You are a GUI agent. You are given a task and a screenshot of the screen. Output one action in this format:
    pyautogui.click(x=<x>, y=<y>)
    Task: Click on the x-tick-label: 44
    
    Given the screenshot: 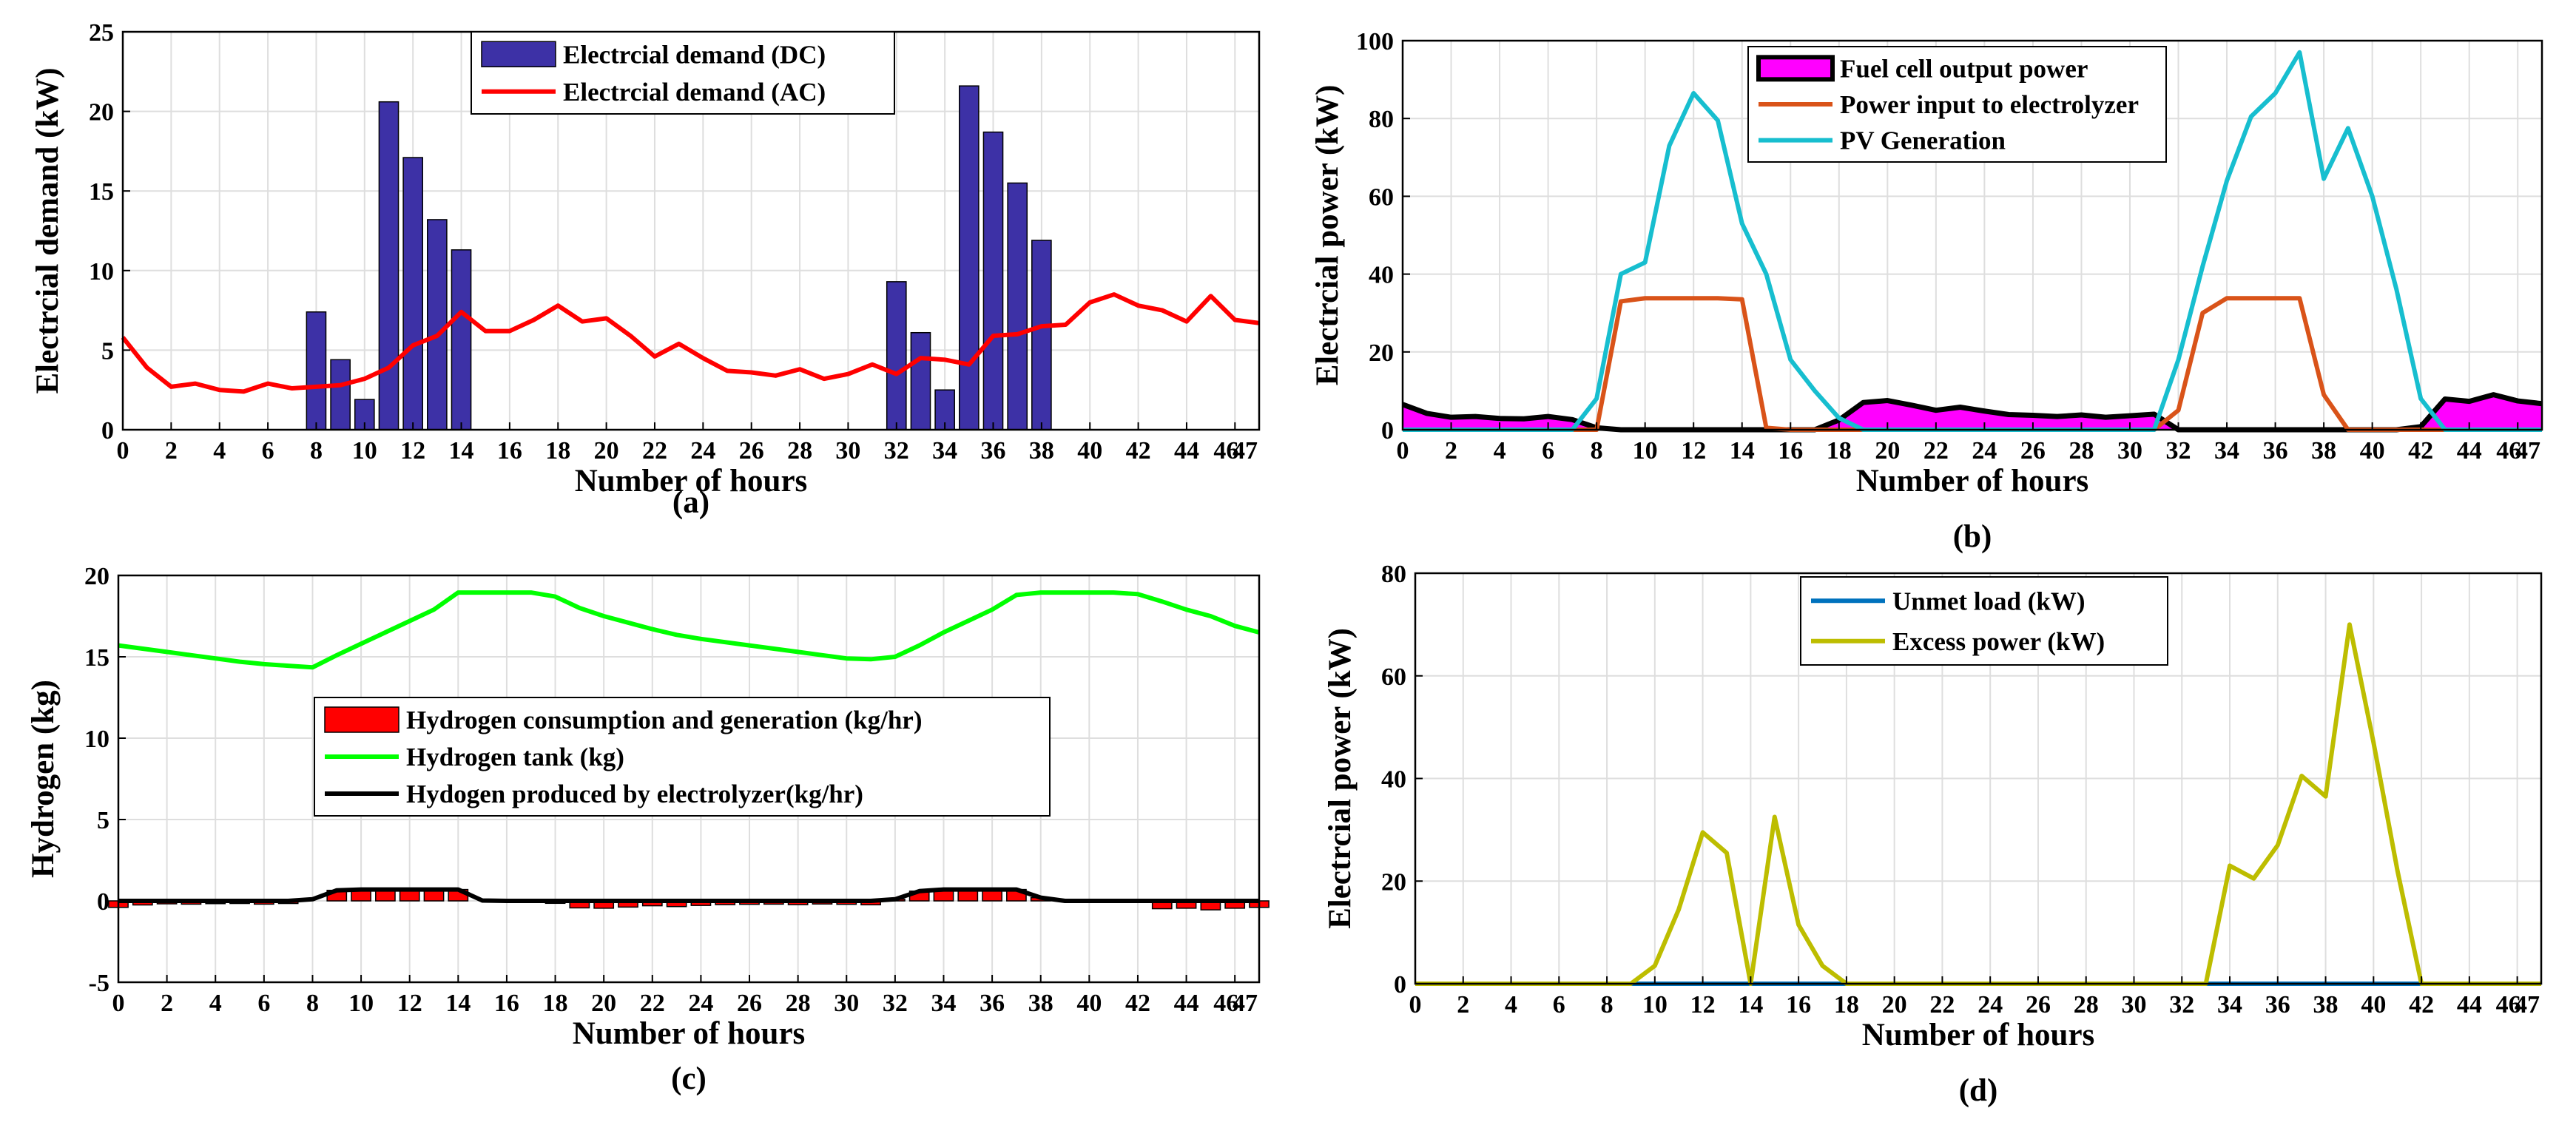 What is the action you would take?
    pyautogui.click(x=2469, y=1004)
    